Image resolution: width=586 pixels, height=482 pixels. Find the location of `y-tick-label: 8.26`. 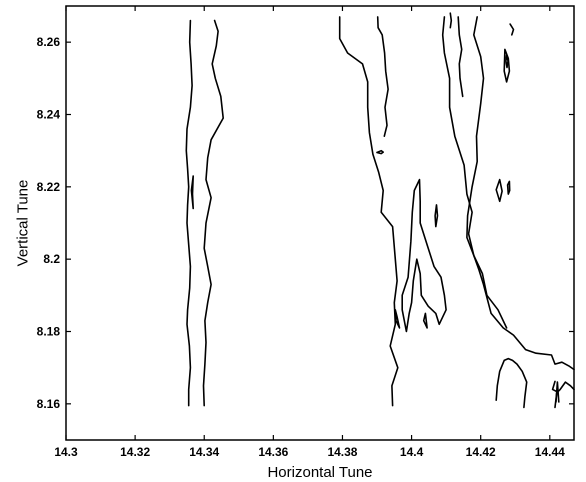

y-tick-label: 8.26 is located at coordinates (49, 42).